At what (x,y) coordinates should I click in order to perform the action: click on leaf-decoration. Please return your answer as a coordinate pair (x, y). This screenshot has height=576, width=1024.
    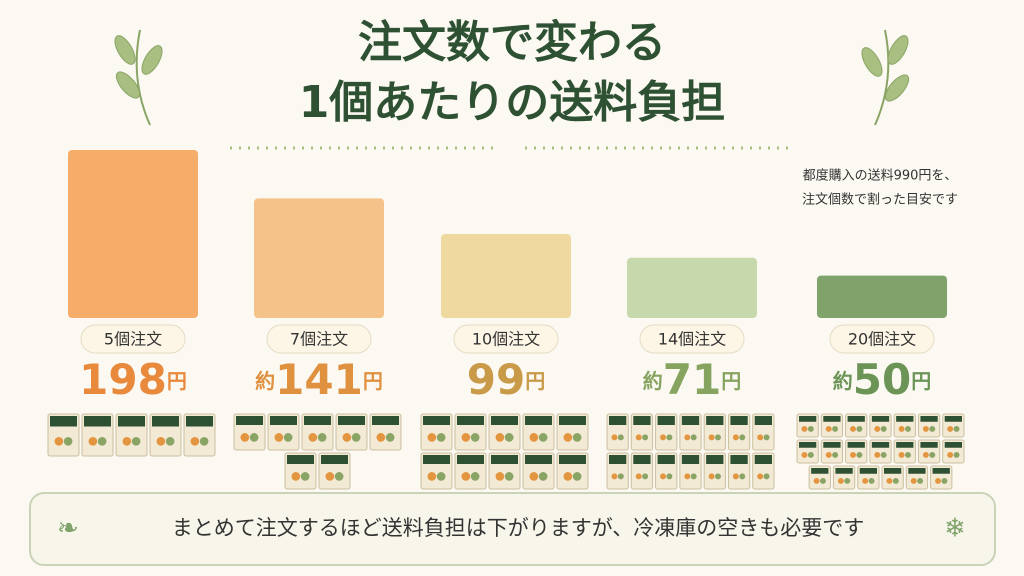
    Looking at the image, I should click on (512, 77).